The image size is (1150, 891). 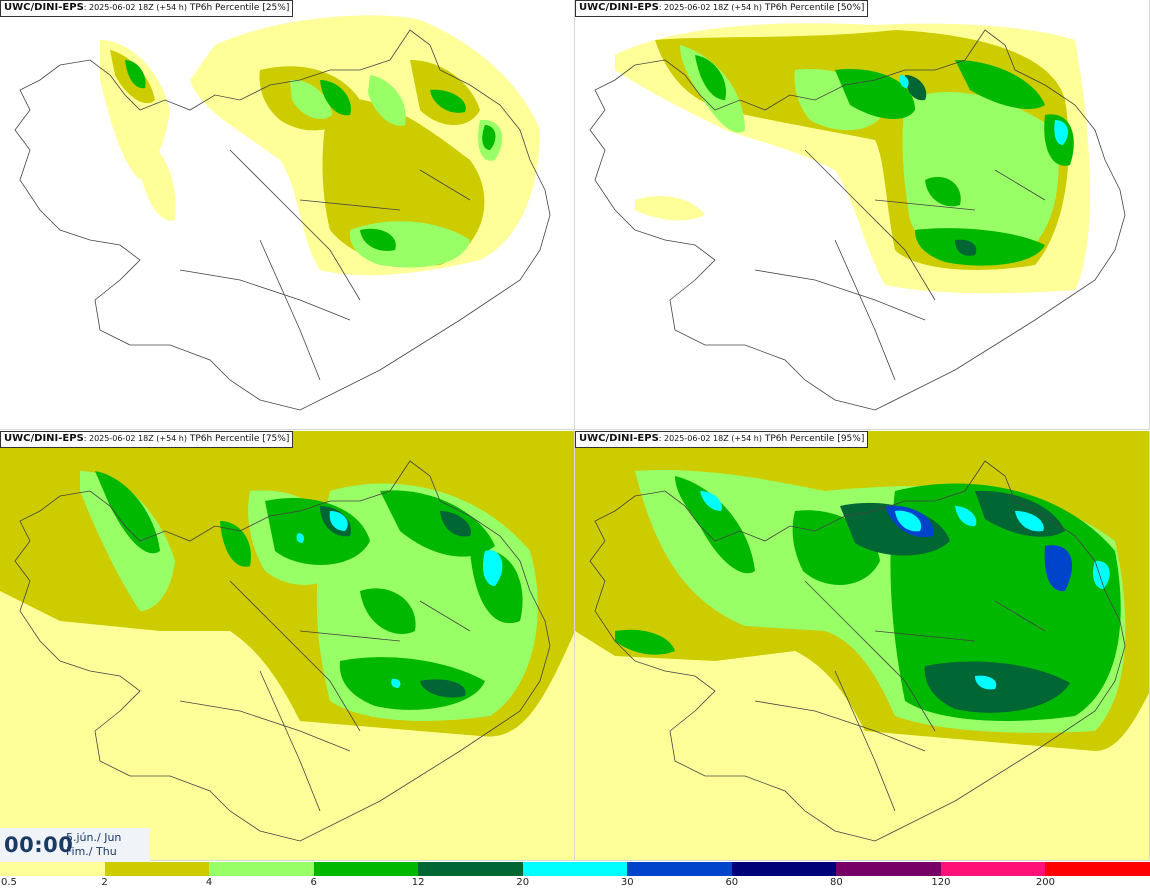 I want to click on field-name: TP6h Percentile [25%], so click(x=238, y=8).